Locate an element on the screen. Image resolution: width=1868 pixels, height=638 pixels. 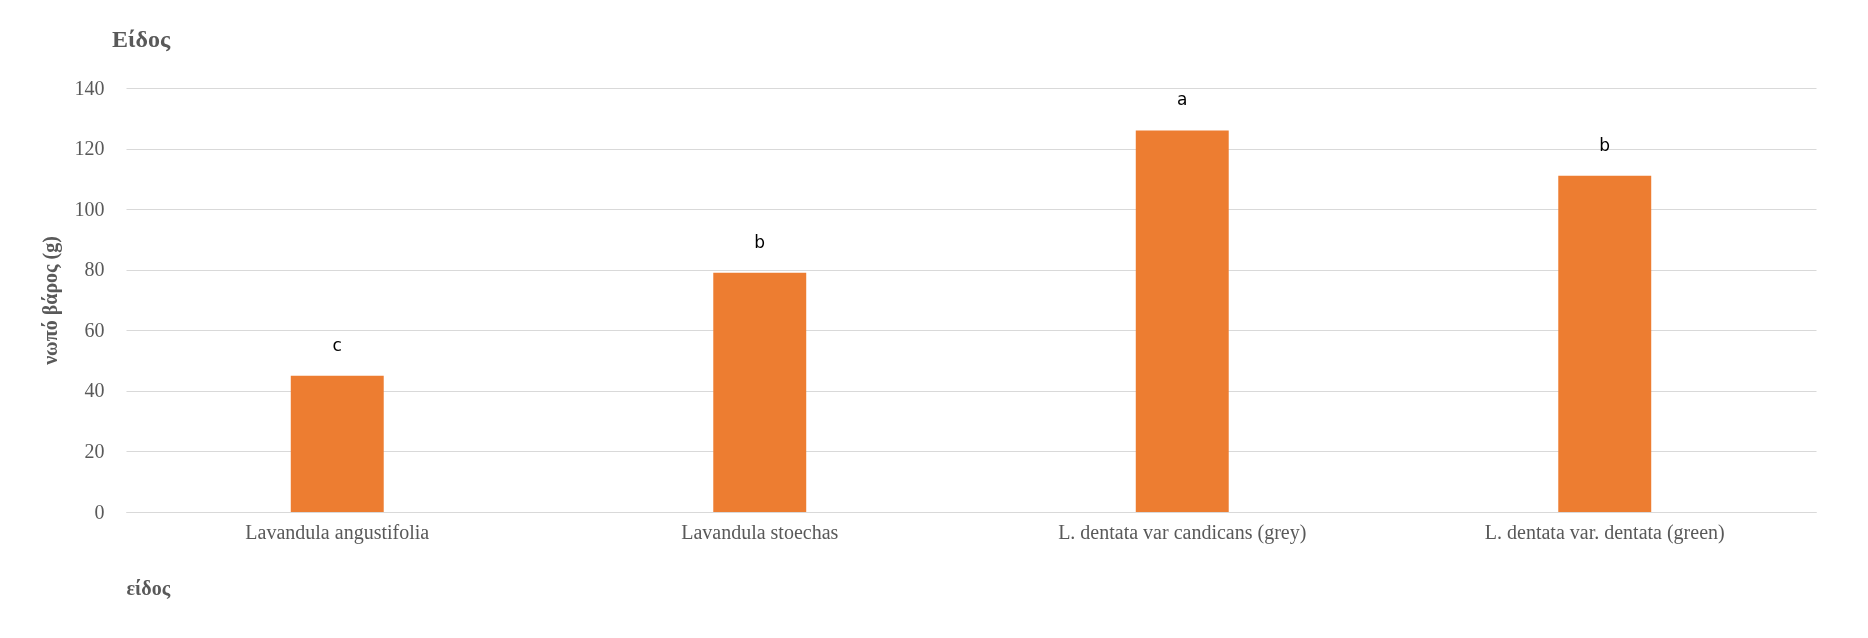
y-axis-title: νωπό βάρος (g) is located at coordinates (50, 301).